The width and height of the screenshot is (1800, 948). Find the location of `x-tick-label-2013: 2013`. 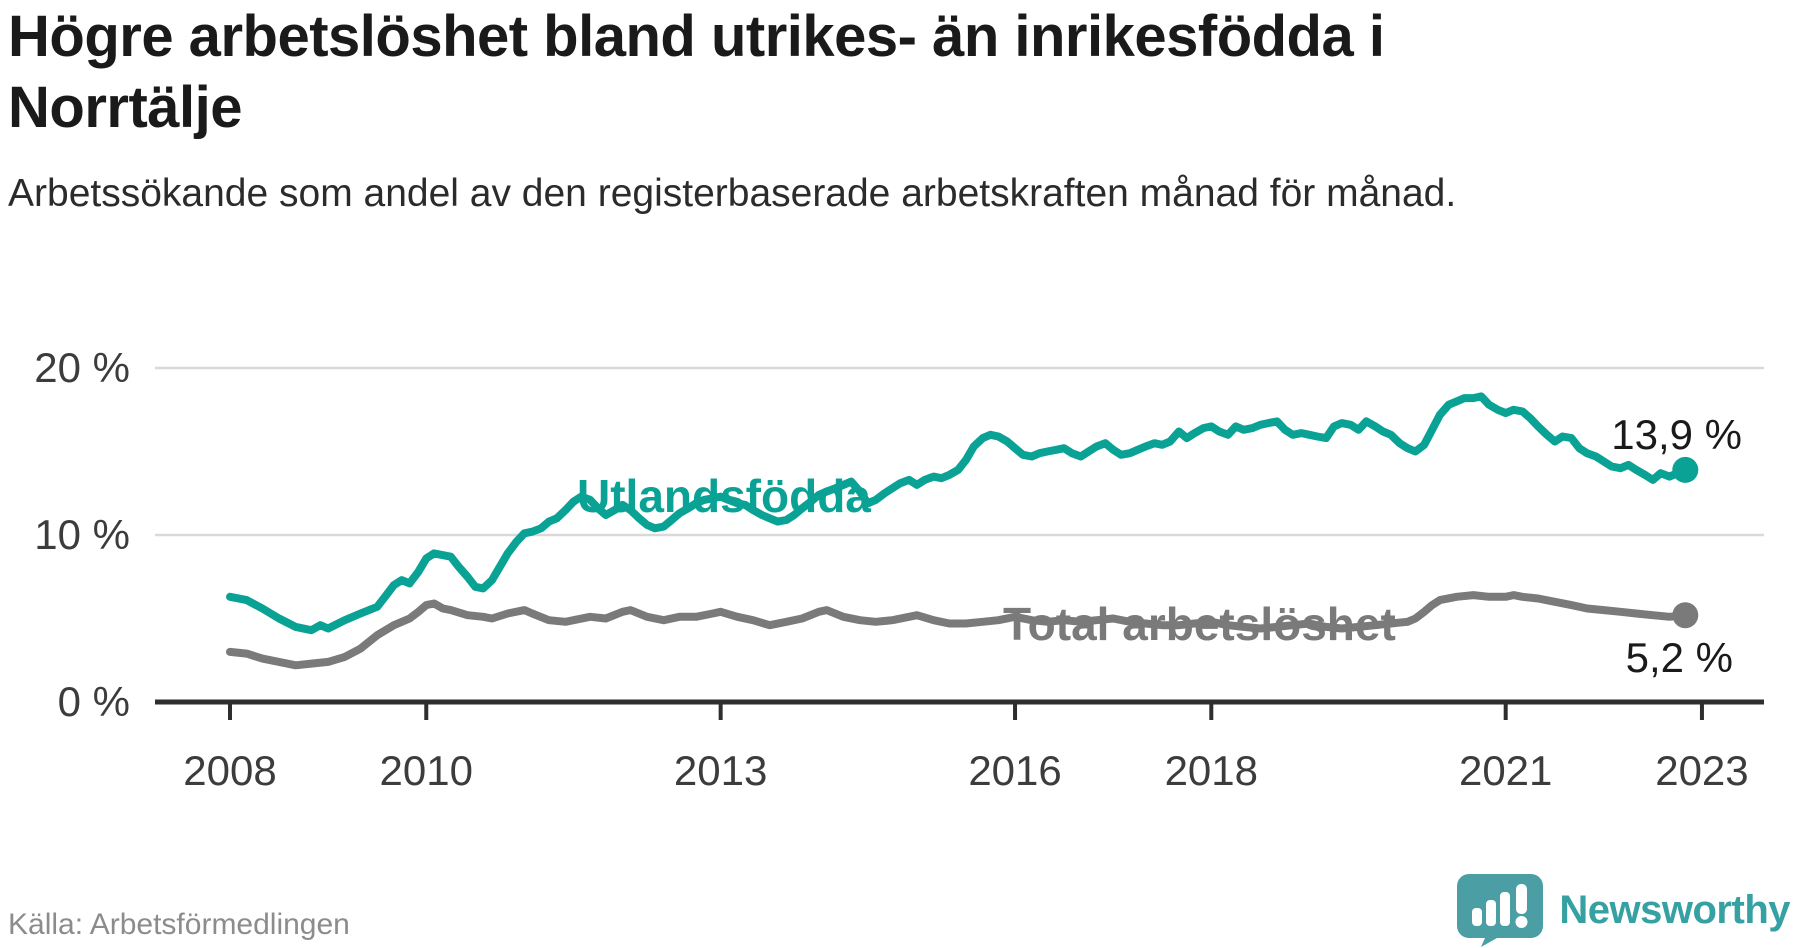

x-tick-label-2013: 2013 is located at coordinates (720, 770).